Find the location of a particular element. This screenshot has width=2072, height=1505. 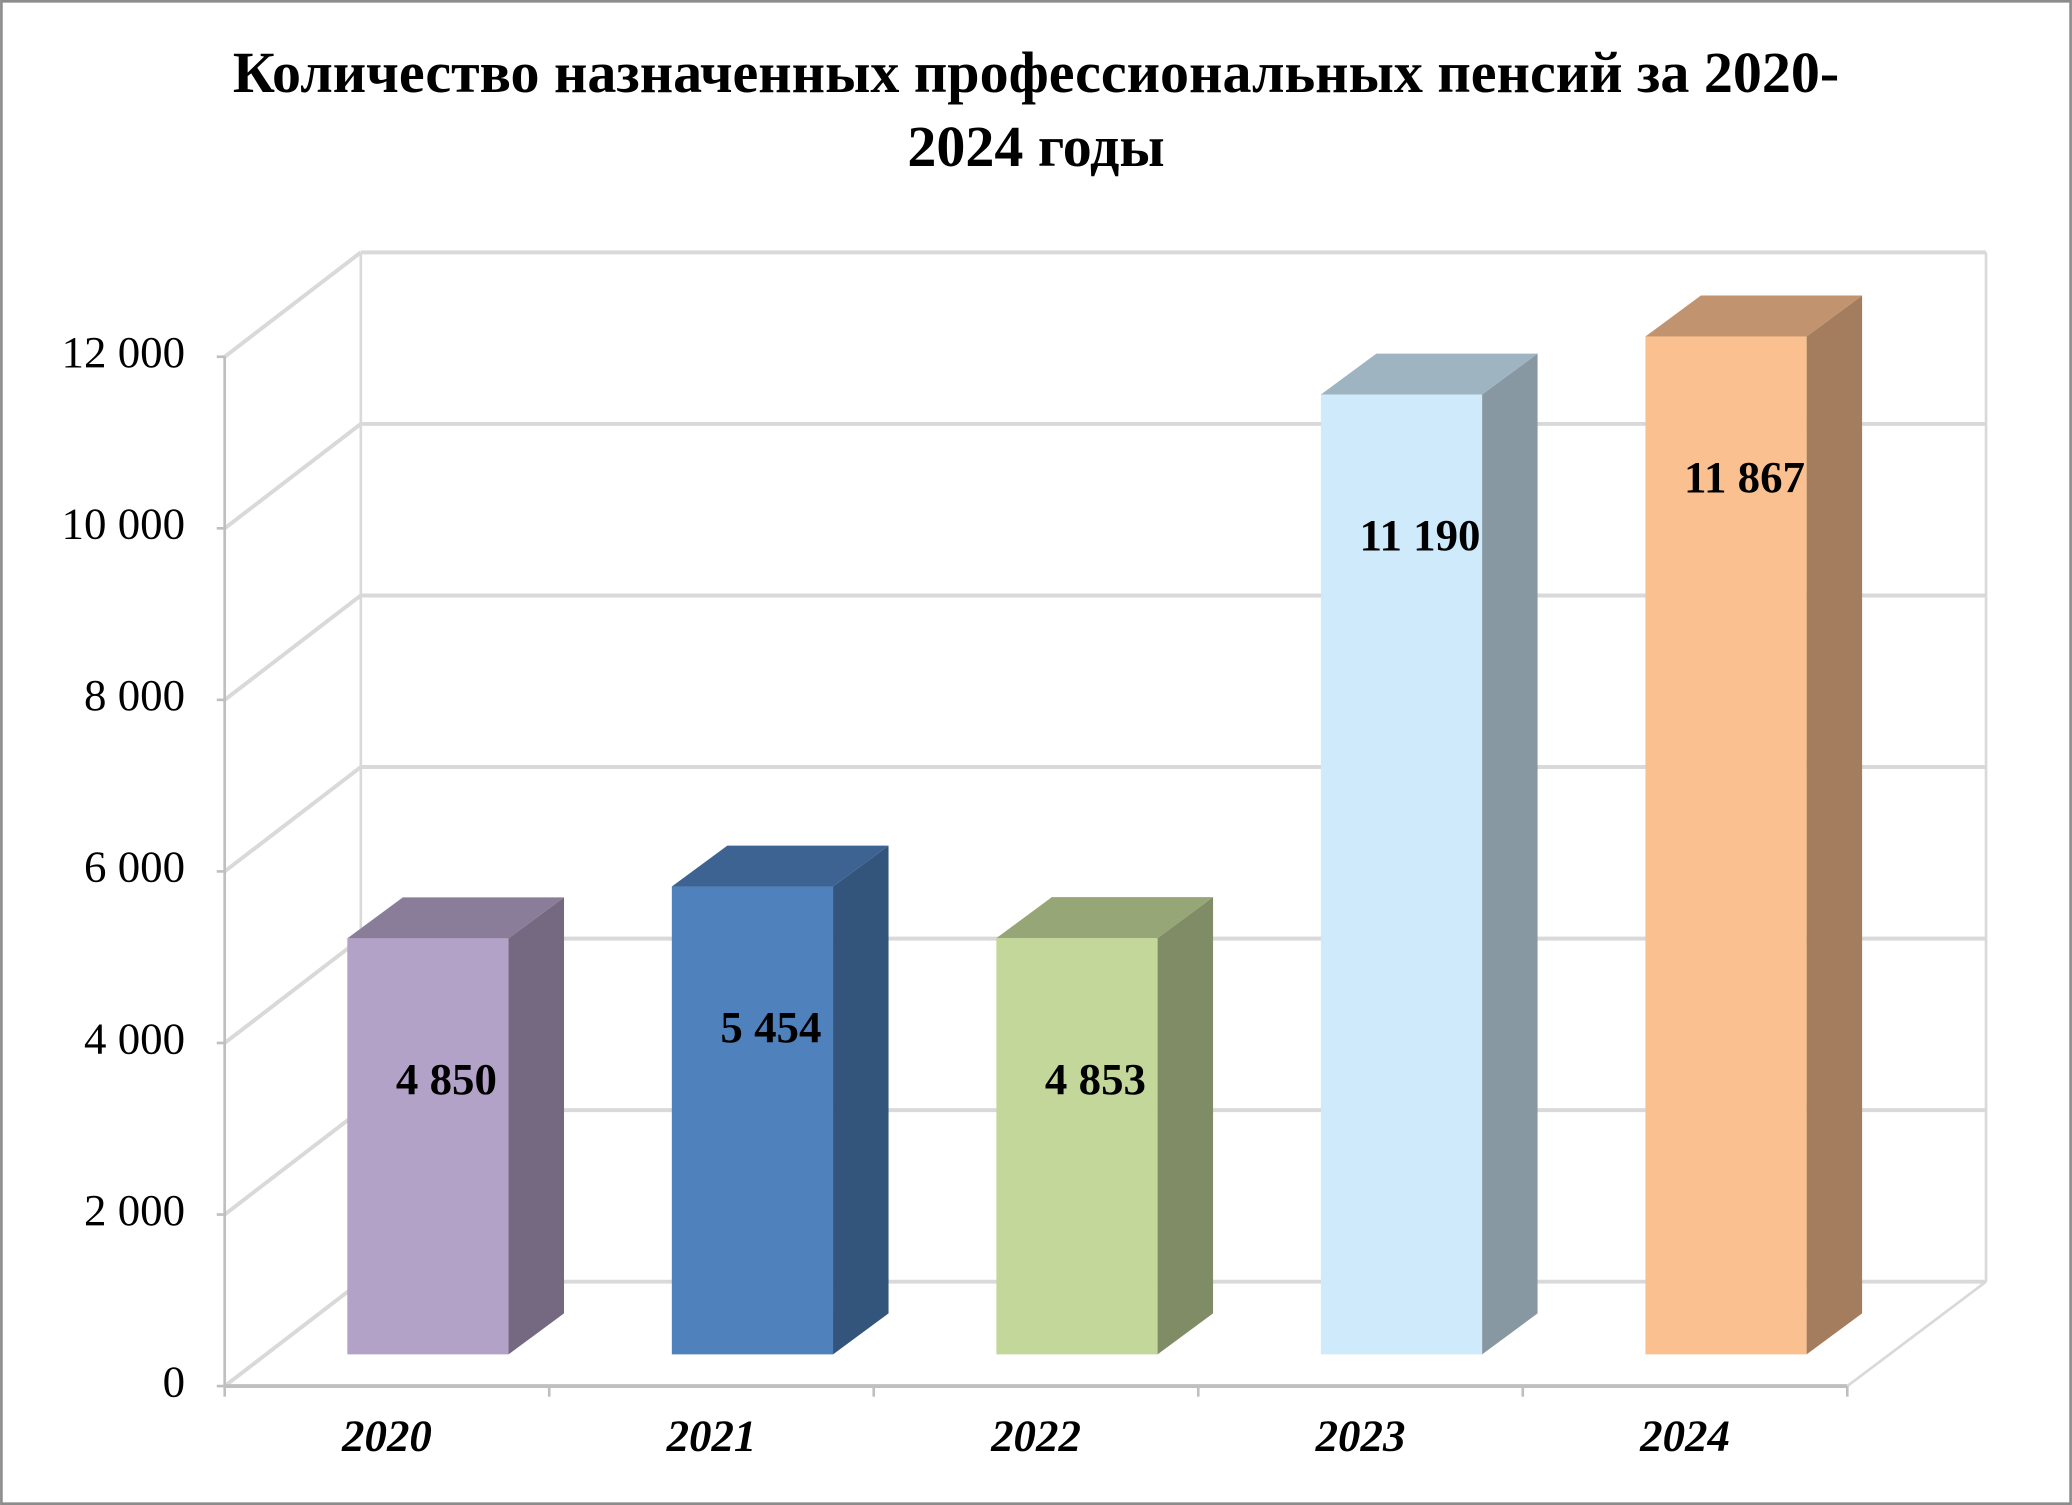

data-label: 11 867 is located at coordinates (1744, 477).